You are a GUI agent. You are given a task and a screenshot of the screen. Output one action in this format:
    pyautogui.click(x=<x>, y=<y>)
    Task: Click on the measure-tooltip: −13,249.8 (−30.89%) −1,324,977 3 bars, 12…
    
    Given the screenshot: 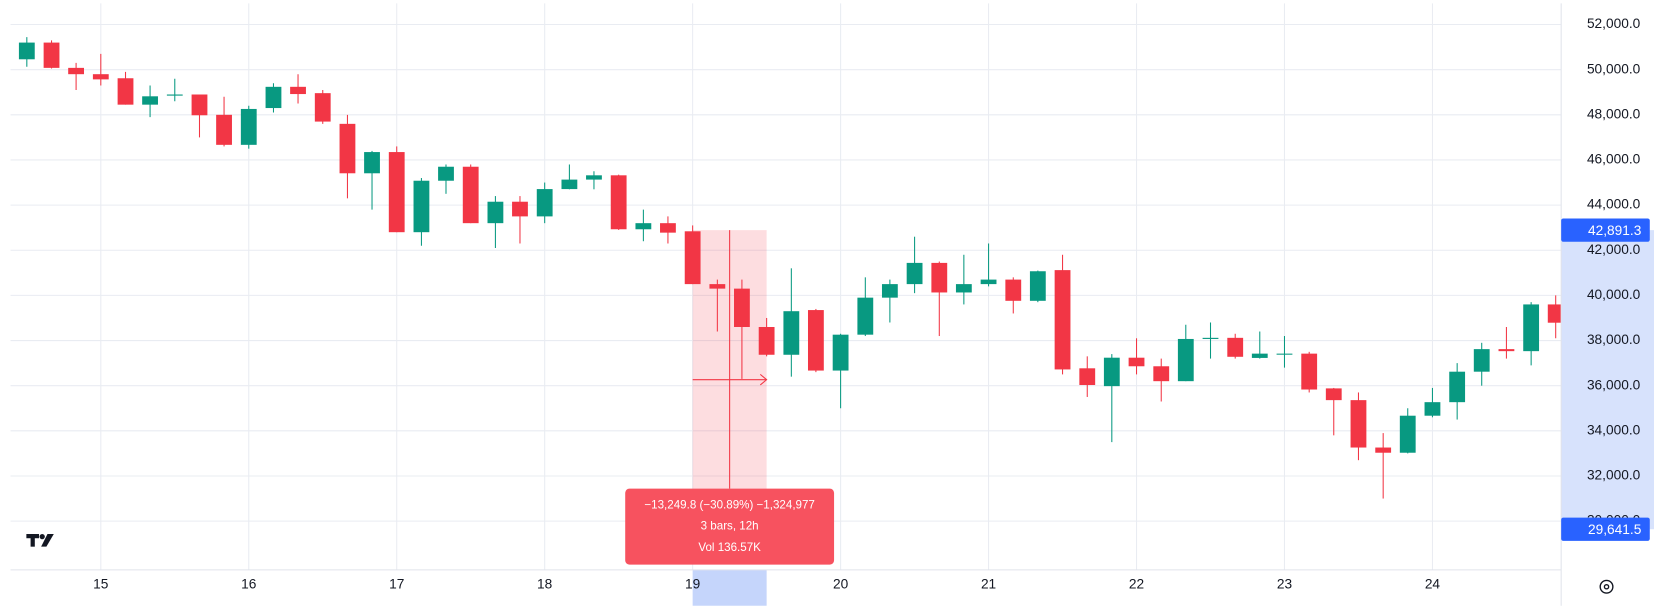 What is the action you would take?
    pyautogui.click(x=730, y=397)
    